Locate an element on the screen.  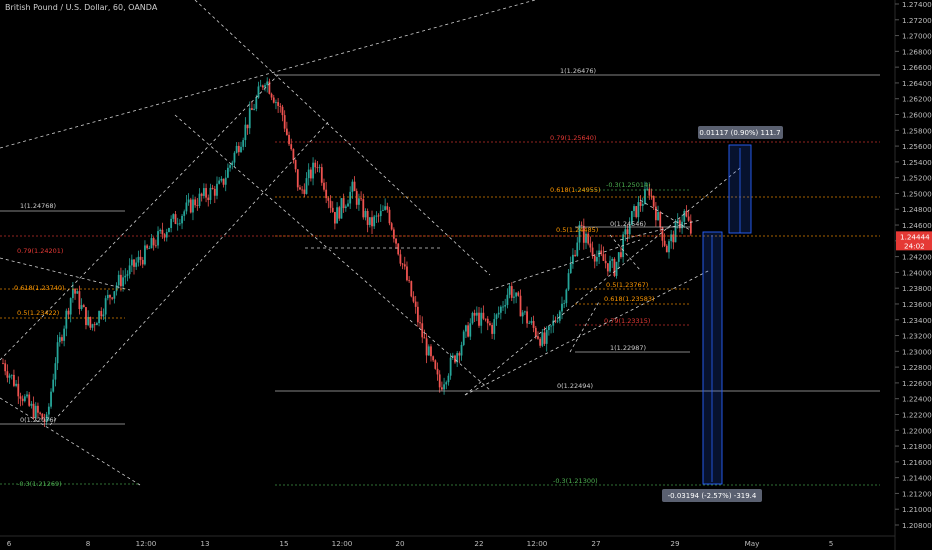
time-tick-label: 6 is located at coordinates (9, 543).